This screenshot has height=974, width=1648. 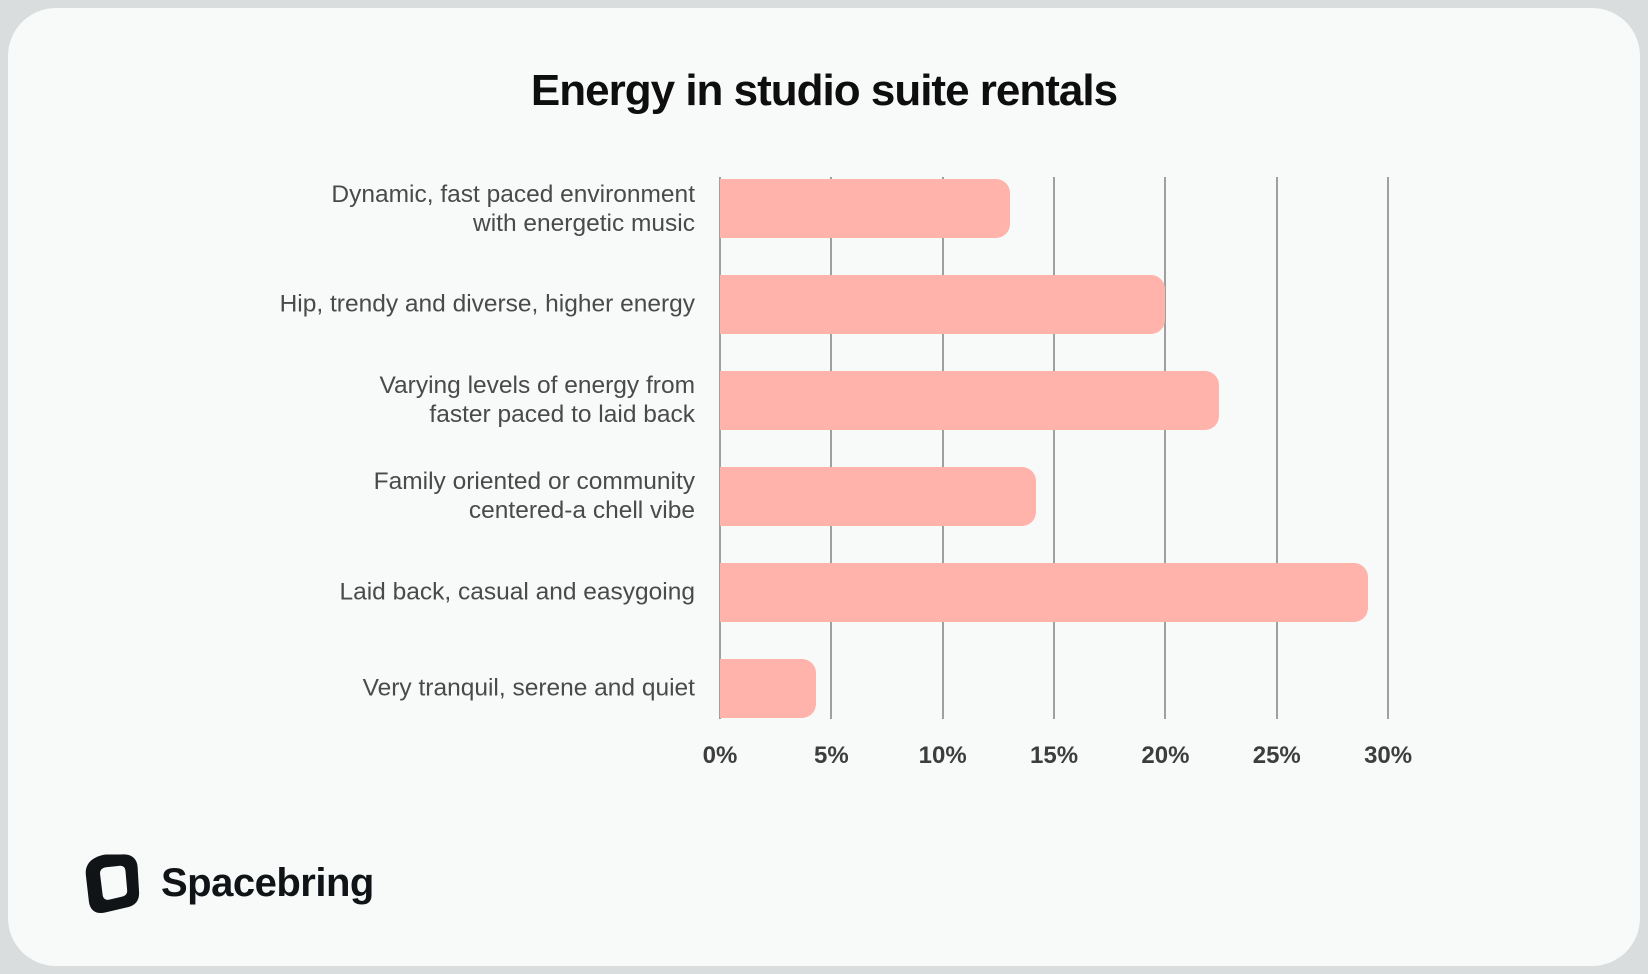 I want to click on x-tick-label: 15%, so click(x=1054, y=755).